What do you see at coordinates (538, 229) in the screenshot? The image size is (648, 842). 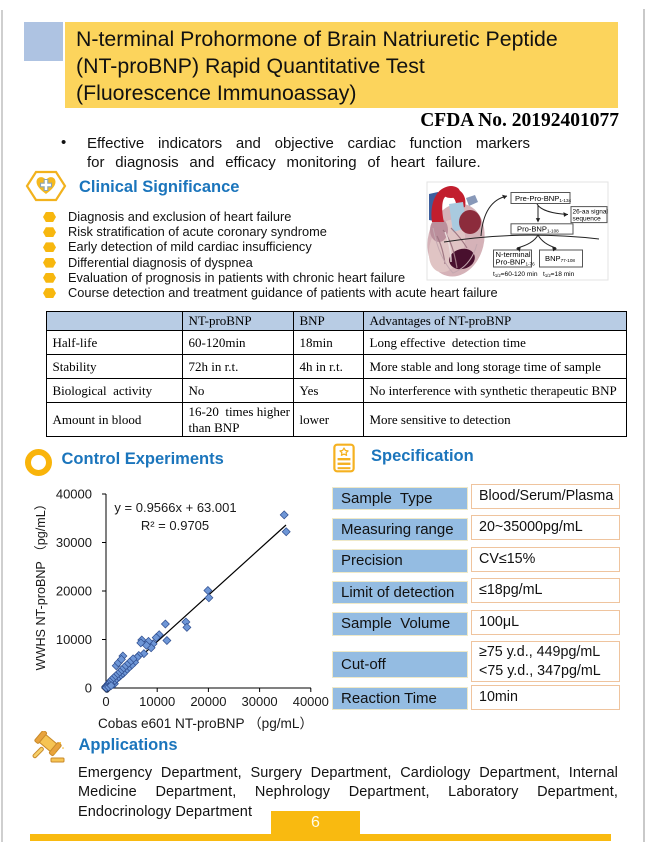 I see `svg-text: Pro-BNP1-108` at bounding box center [538, 229].